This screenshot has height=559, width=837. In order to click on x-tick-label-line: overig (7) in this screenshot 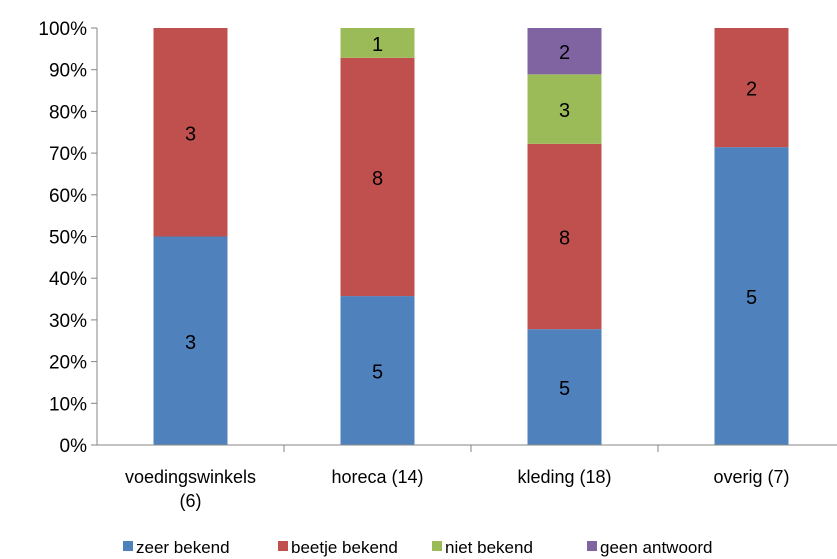, I will do `click(751, 477)`.